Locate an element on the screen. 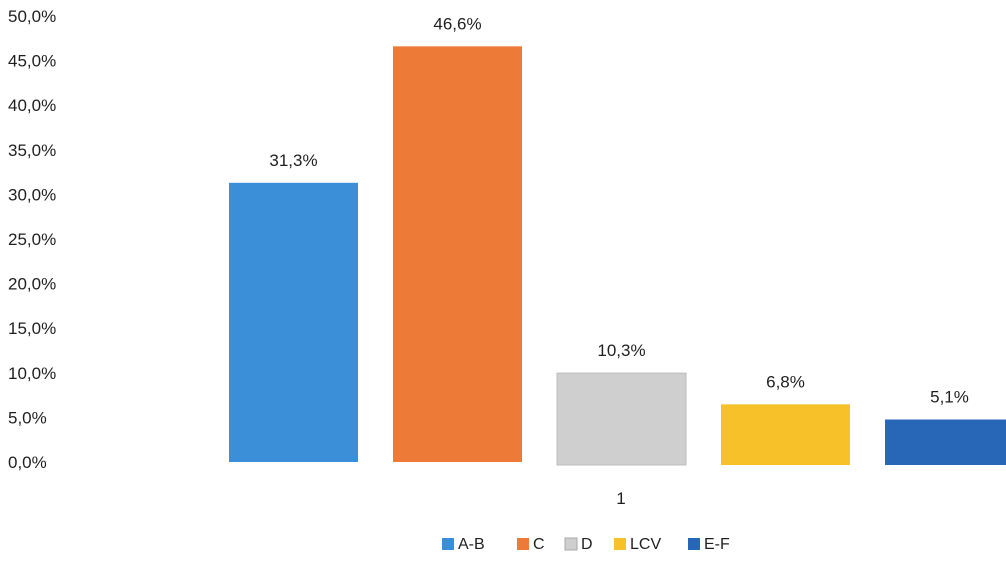 This screenshot has height=571, width=1006. legend-label-c: C is located at coordinates (539, 544).